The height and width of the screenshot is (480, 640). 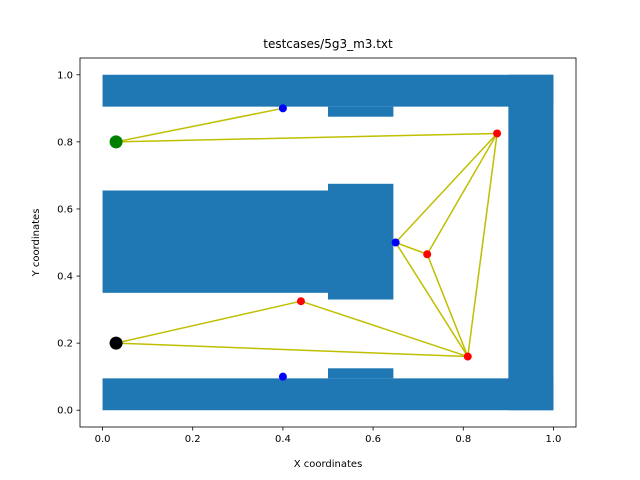 I want to click on y-tick-label: 0.6, so click(x=65, y=209).